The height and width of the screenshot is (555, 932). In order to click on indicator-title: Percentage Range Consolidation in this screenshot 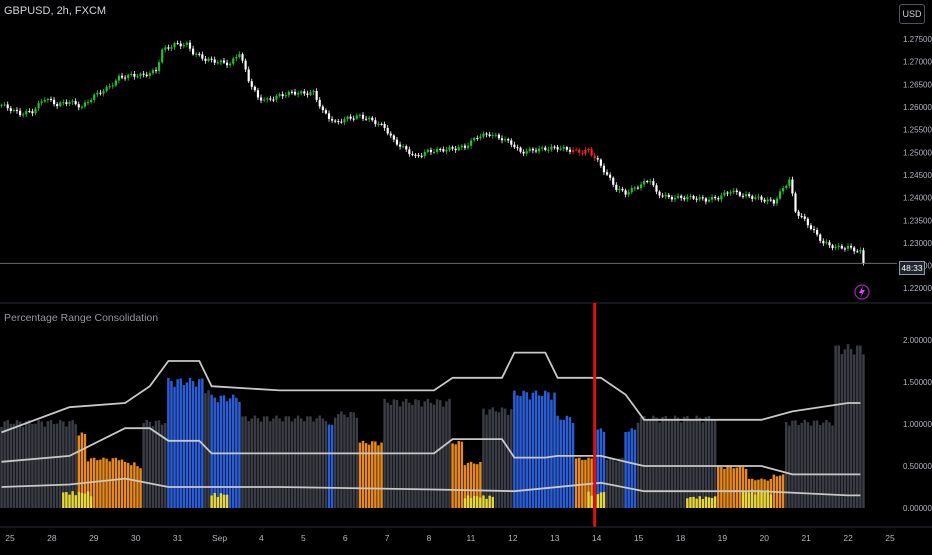, I will do `click(81, 318)`.